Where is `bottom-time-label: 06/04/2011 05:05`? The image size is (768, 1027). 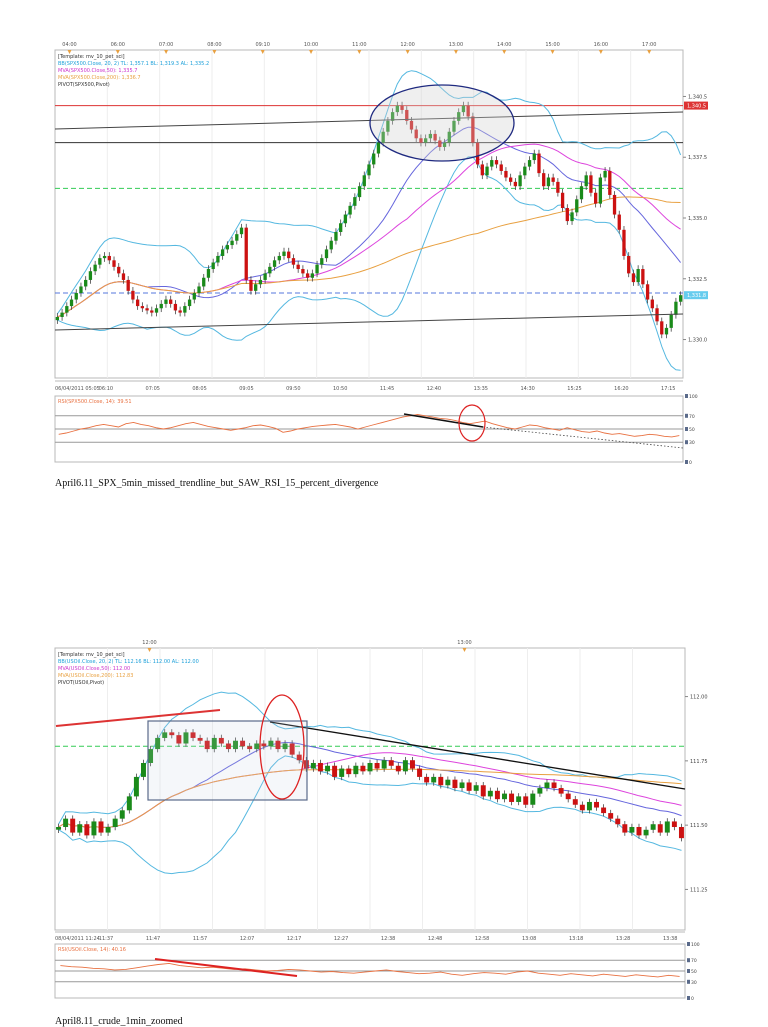
bottom-time-label: 06/04/2011 05:05 is located at coordinates (77, 389).